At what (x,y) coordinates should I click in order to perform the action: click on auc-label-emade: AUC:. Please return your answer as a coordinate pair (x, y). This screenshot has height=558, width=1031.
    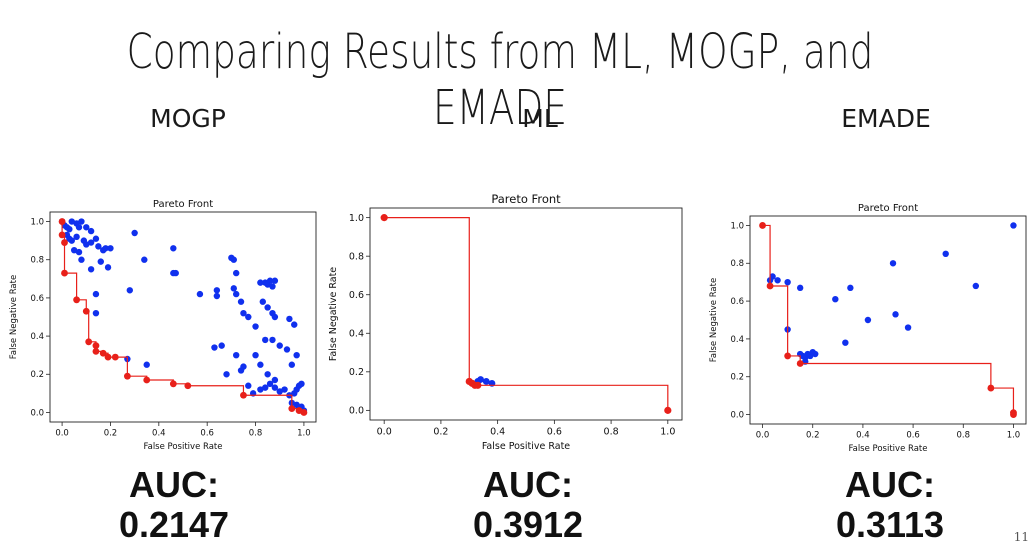
    Looking at the image, I should click on (890, 484).